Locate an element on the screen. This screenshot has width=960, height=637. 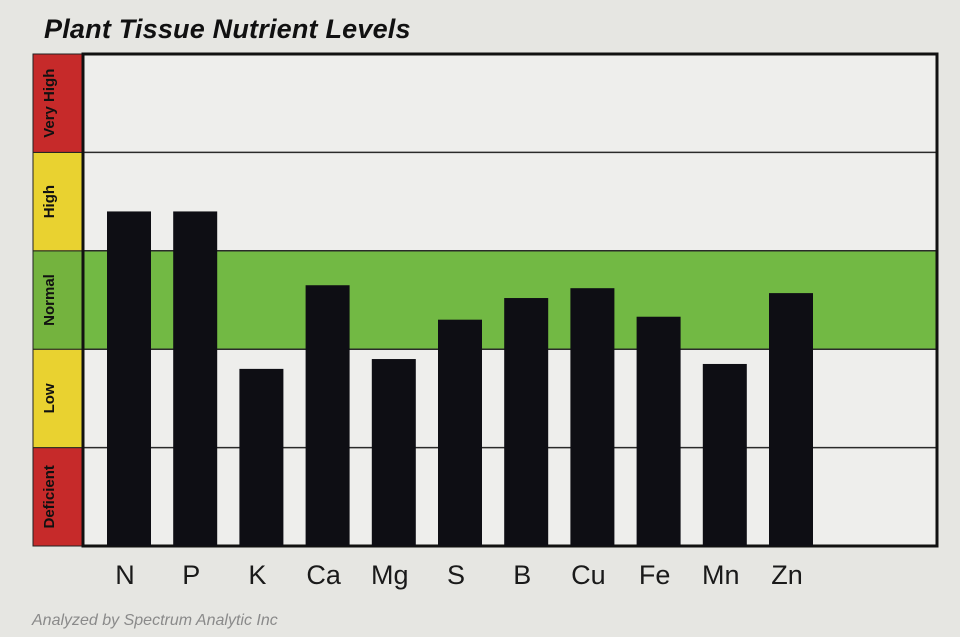
x-tick-label-fe: Fe is located at coordinates (655, 575).